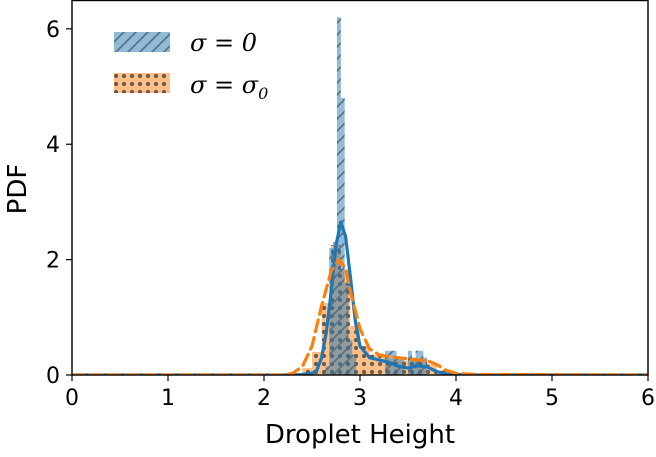  I want to click on legend-entry-sigma-zero-sub: σ = σ0, so click(191, 87).